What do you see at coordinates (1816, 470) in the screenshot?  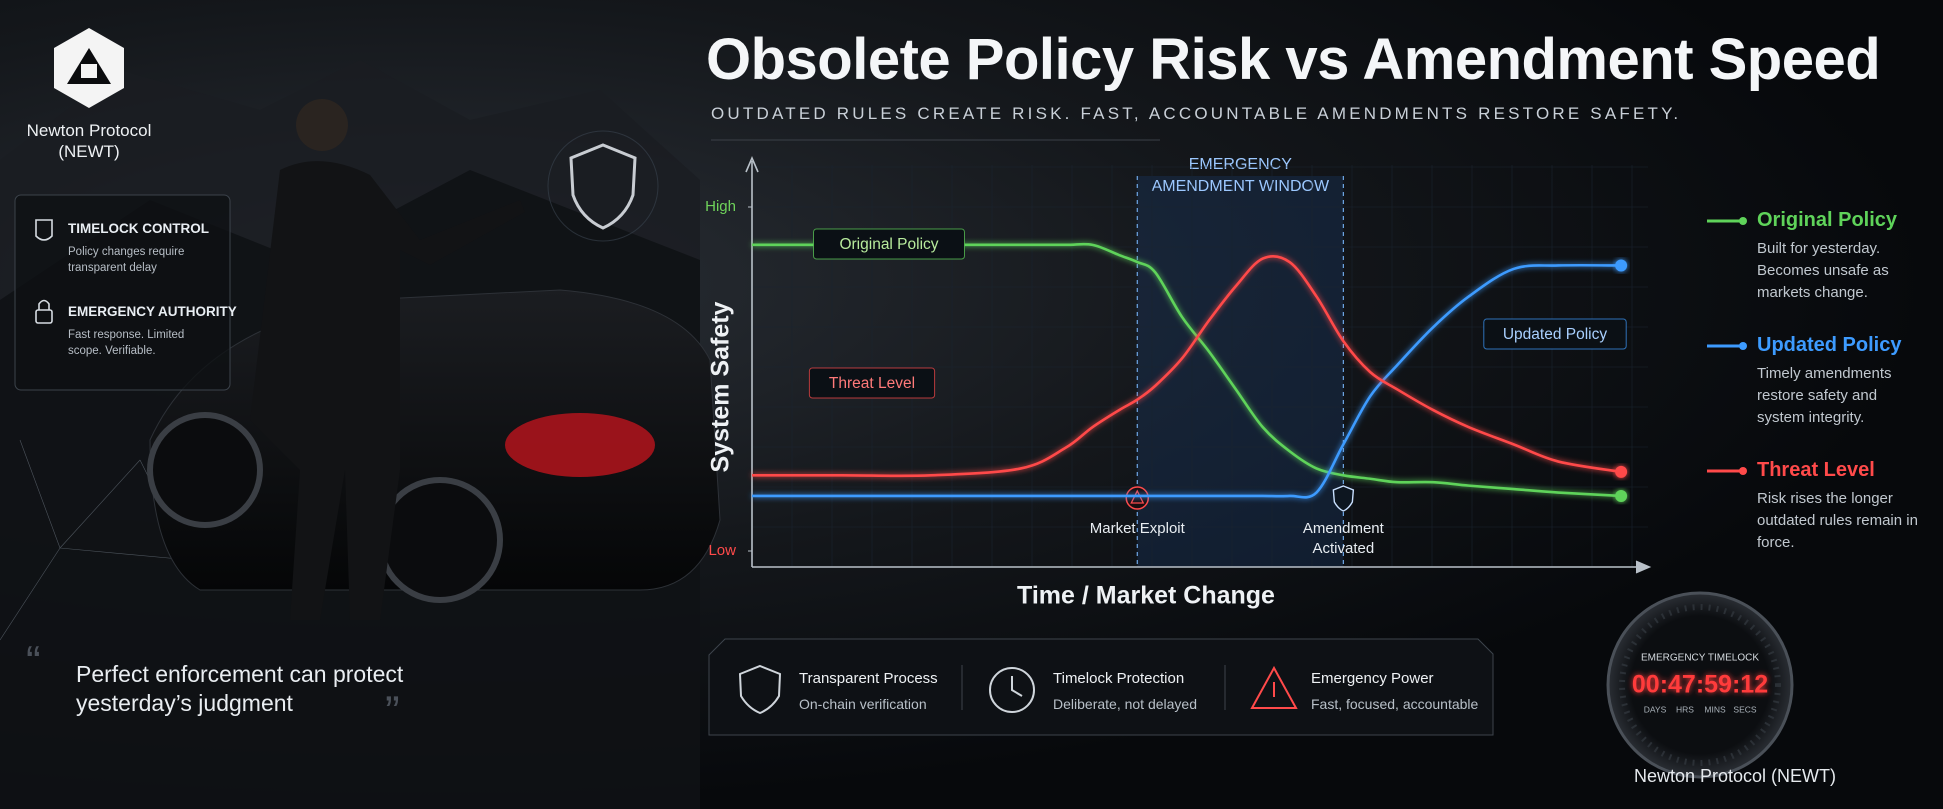 I see `legend-name: Threat Level` at bounding box center [1816, 470].